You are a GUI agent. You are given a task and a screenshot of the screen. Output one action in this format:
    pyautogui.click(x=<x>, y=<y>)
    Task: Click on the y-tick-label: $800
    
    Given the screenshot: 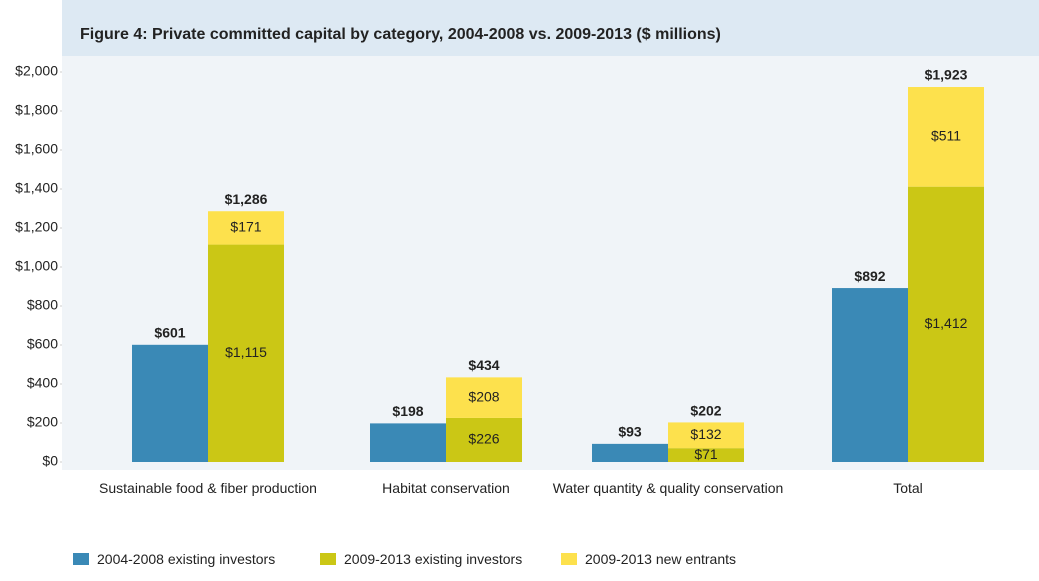 What is the action you would take?
    pyautogui.click(x=42, y=305)
    